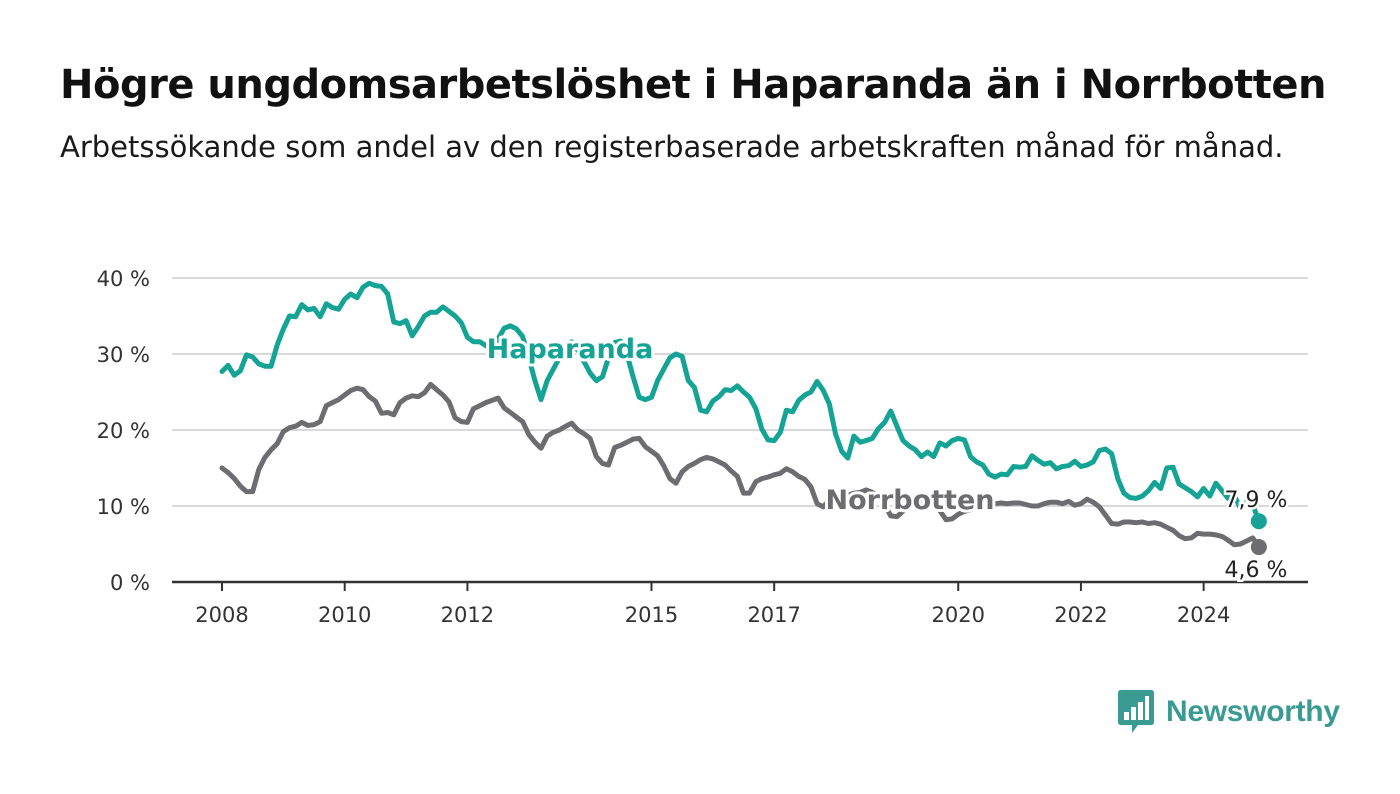 This screenshot has height=794, width=1400. Describe the element at coordinates (740, 603) in the screenshot. I see `x-axis: 2008 2010 2012 2015 2017 2020 2022 2024` at that location.